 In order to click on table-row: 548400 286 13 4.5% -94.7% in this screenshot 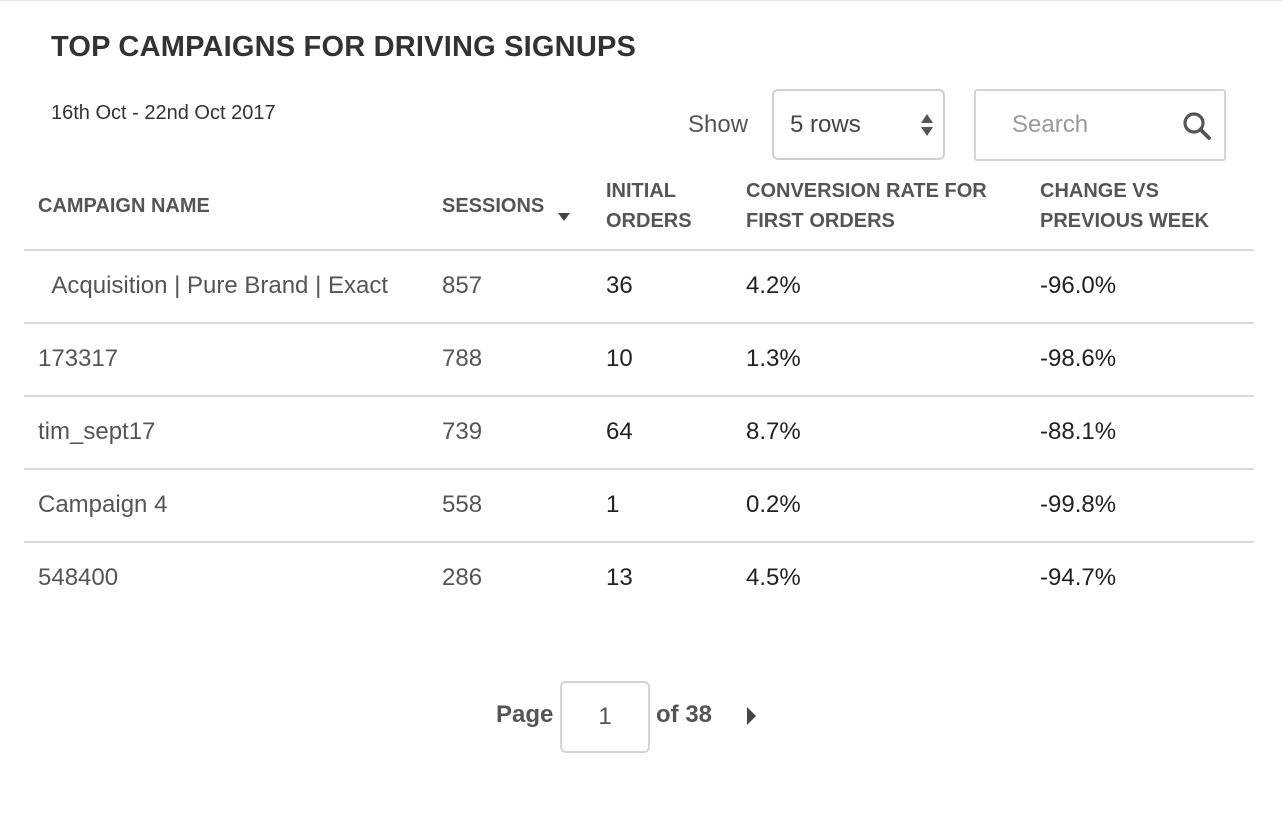, I will do `click(639, 578)`.